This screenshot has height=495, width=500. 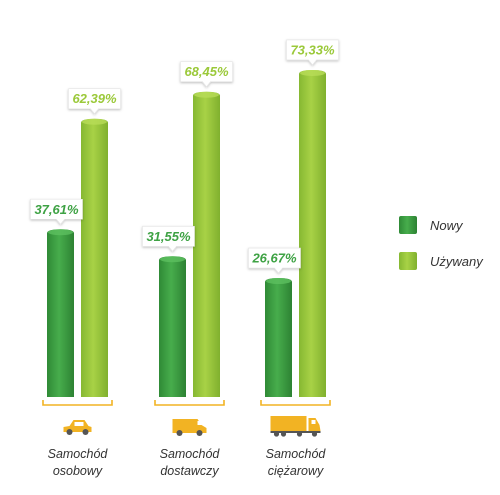 I want to click on van-icon, so click(x=189, y=427).